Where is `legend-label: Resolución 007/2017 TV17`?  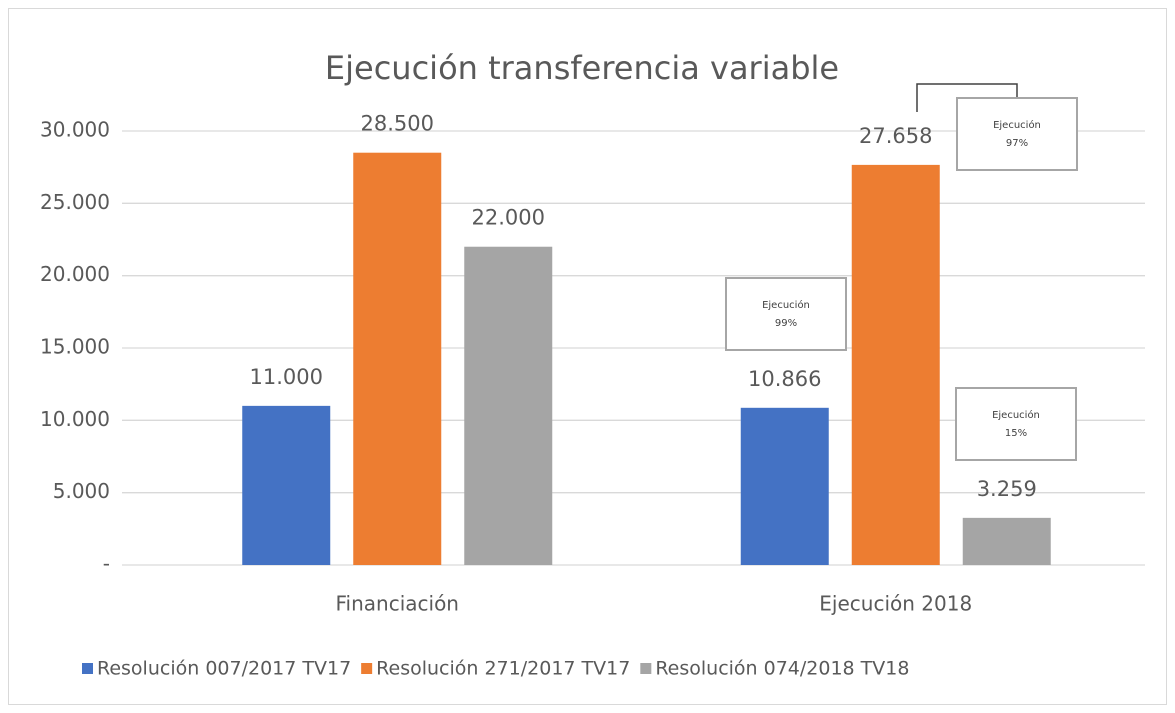
legend-label: Resolución 007/2017 TV17 is located at coordinates (224, 669).